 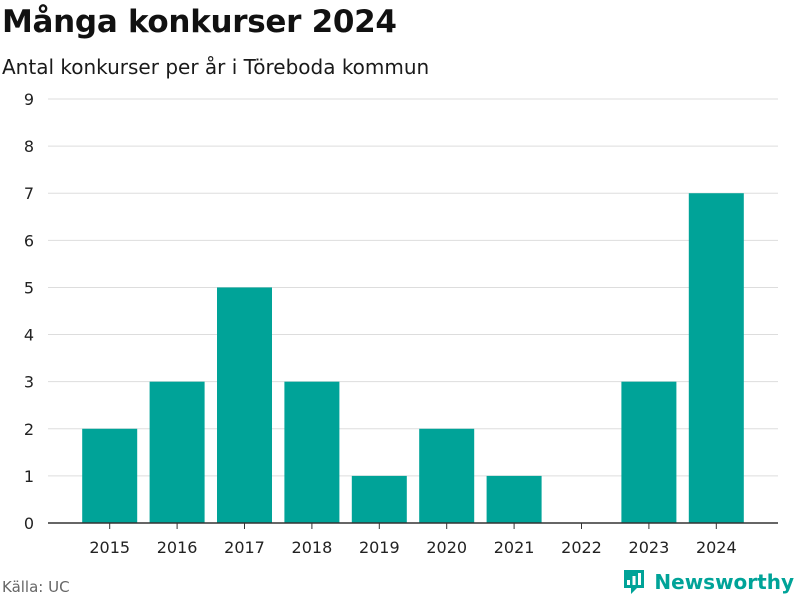 I want to click on y-tick-label: 4, so click(x=29, y=335).